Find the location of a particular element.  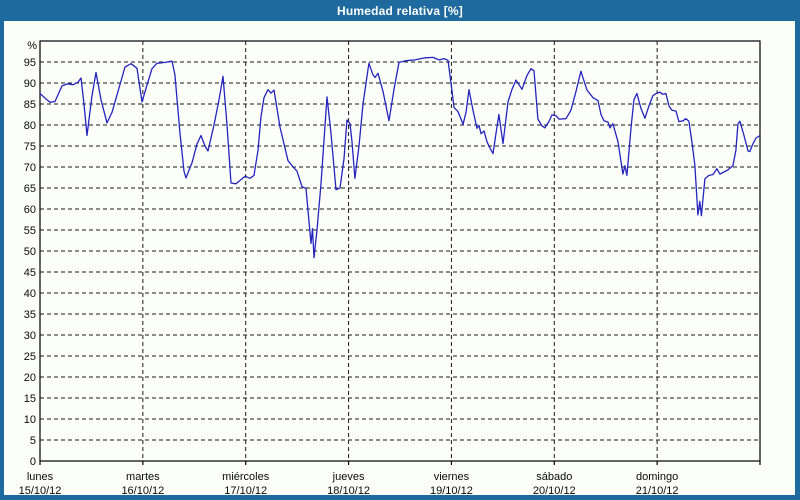

titlebar: Humedad relativa [%] is located at coordinates (400, 10).